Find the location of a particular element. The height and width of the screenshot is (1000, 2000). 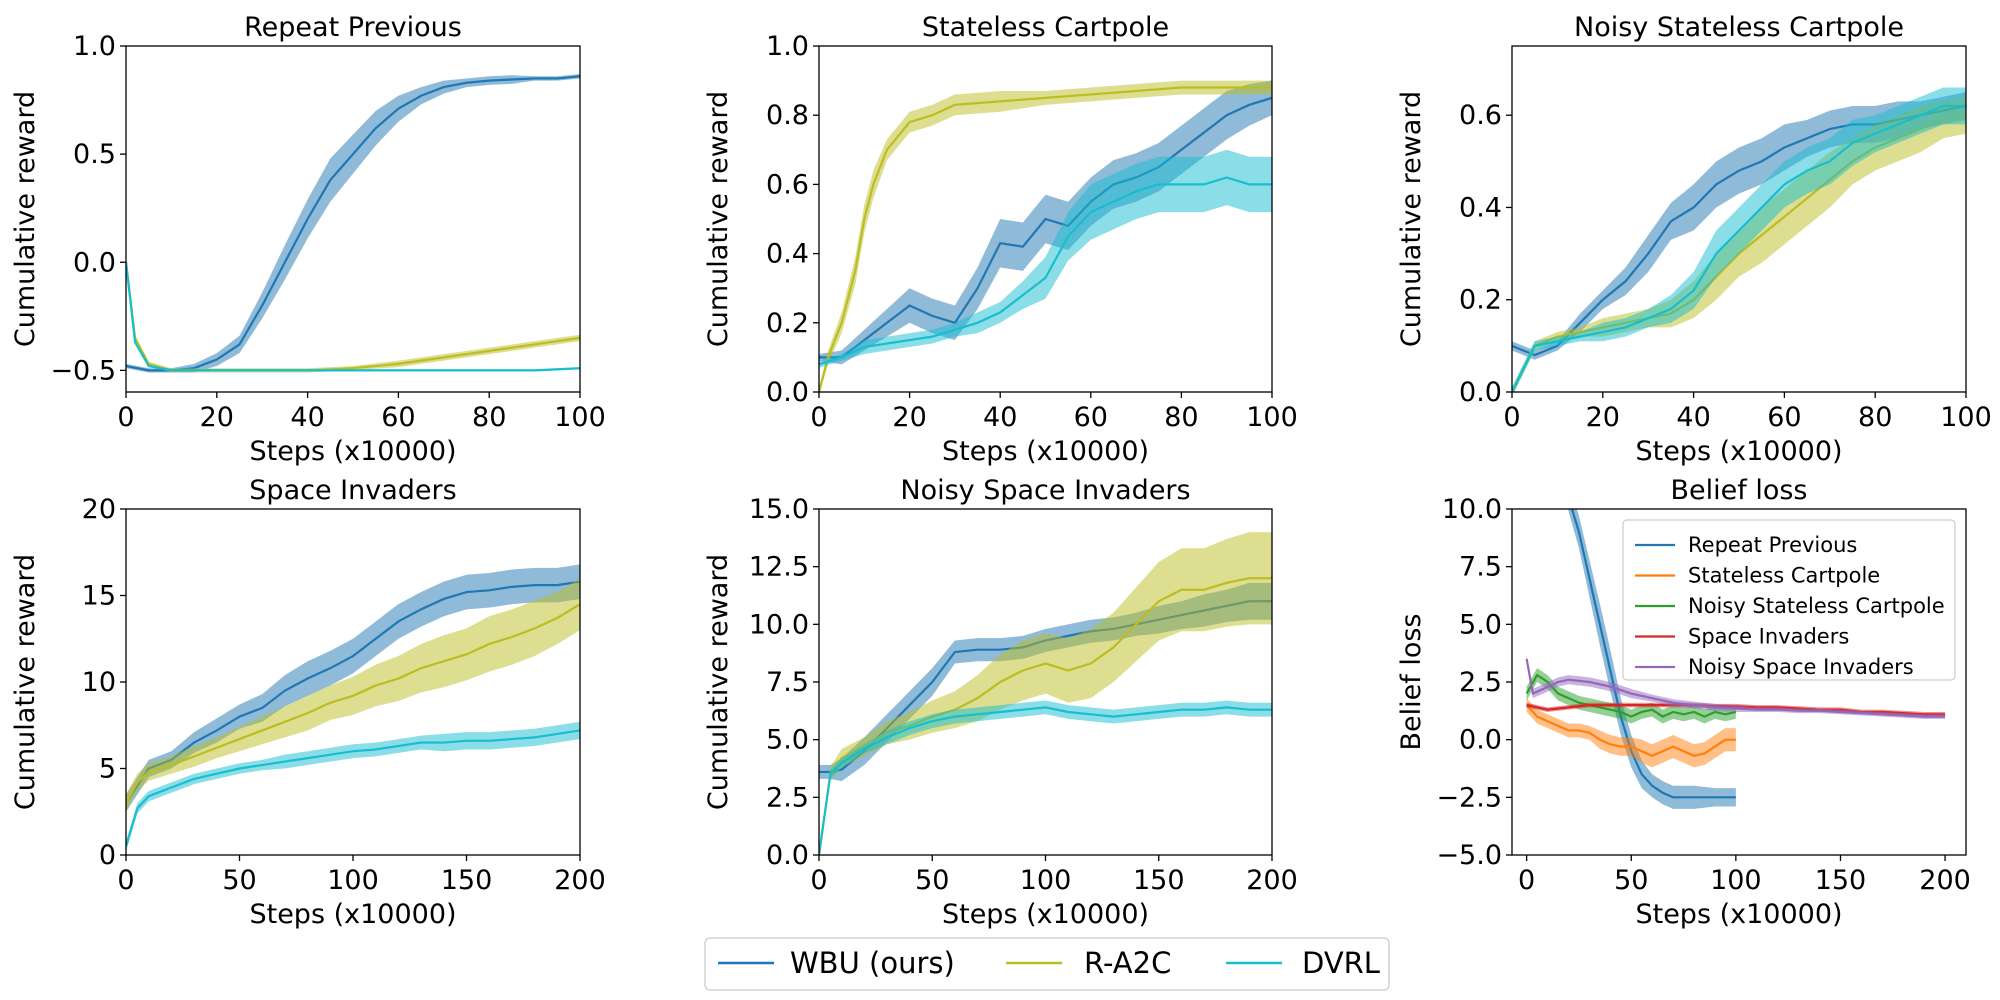

main-legend-label: WBU (ours) is located at coordinates (872, 963).